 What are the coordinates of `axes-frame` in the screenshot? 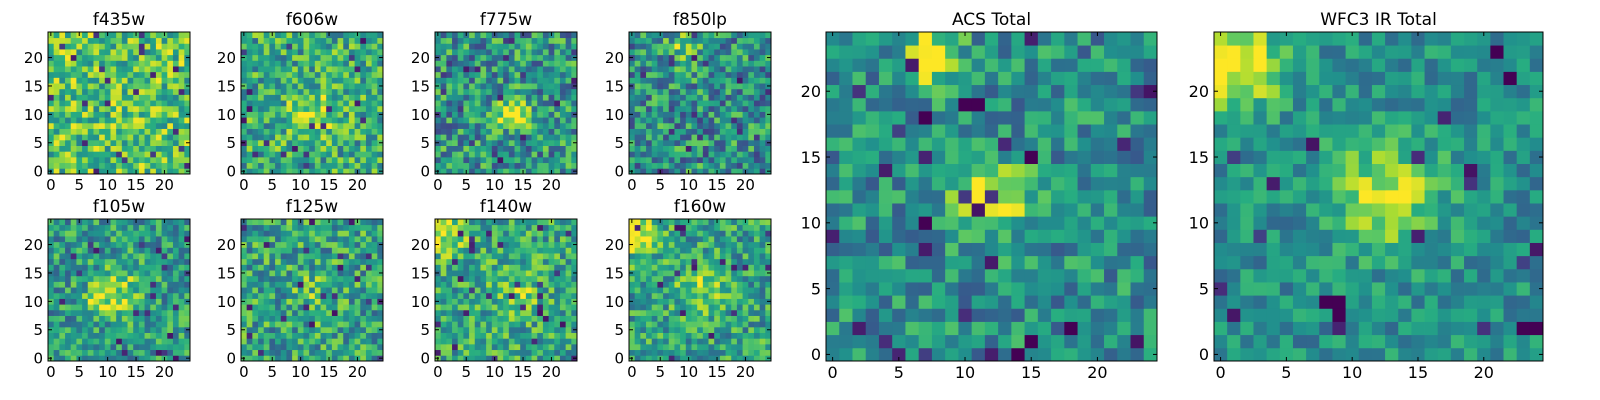 It's located at (312, 290).